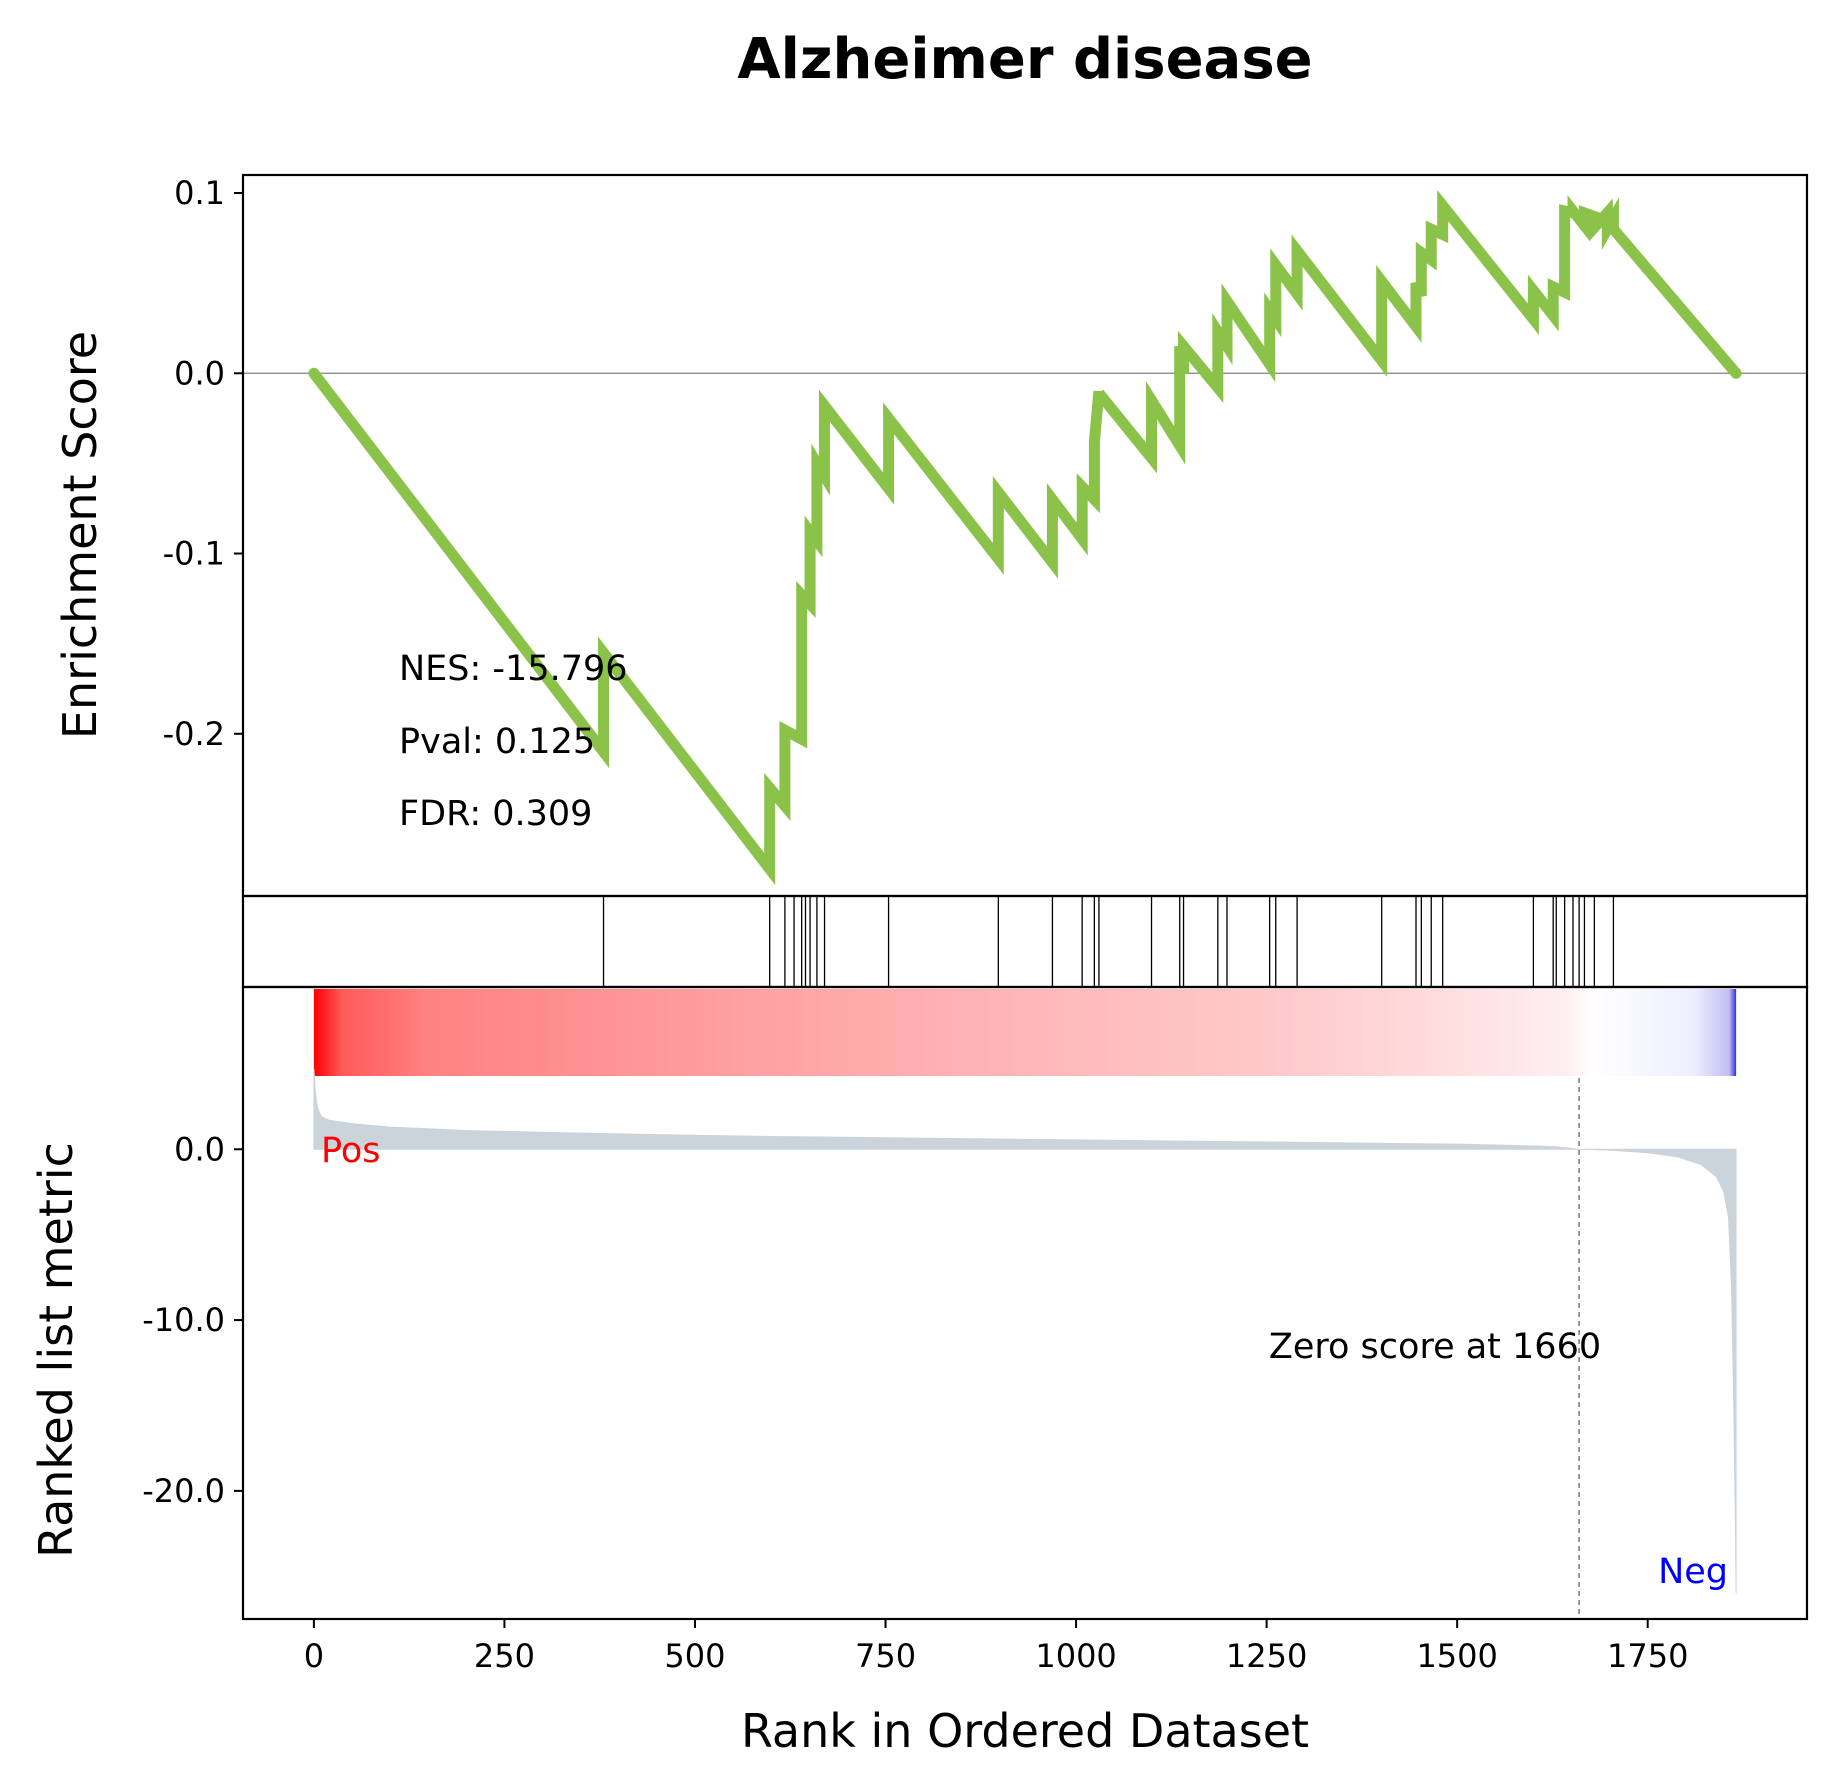 The height and width of the screenshot is (1786, 1834). What do you see at coordinates (694, 1656) in the screenshot?
I see `x-tick-label: 500` at bounding box center [694, 1656].